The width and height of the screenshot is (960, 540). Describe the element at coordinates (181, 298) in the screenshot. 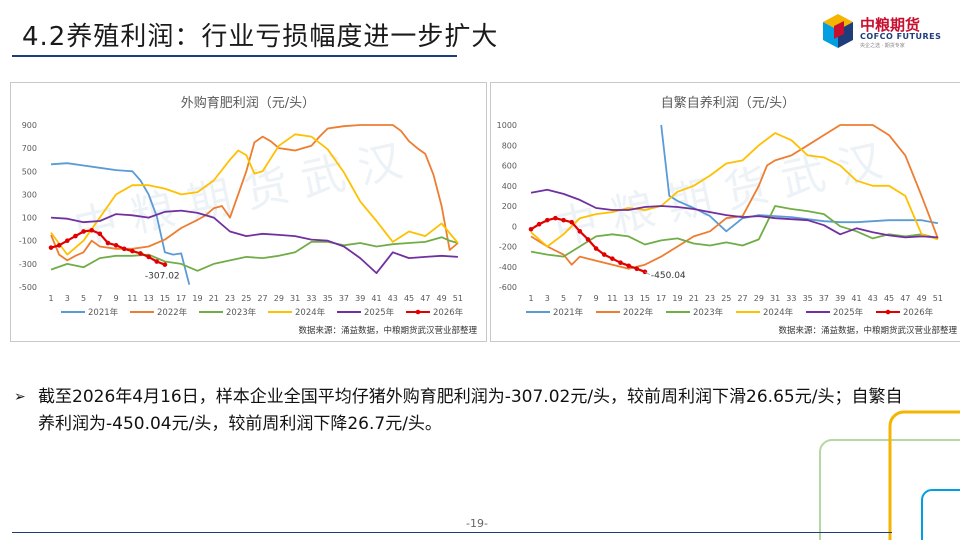

I see `x-tick-label: 17` at that location.